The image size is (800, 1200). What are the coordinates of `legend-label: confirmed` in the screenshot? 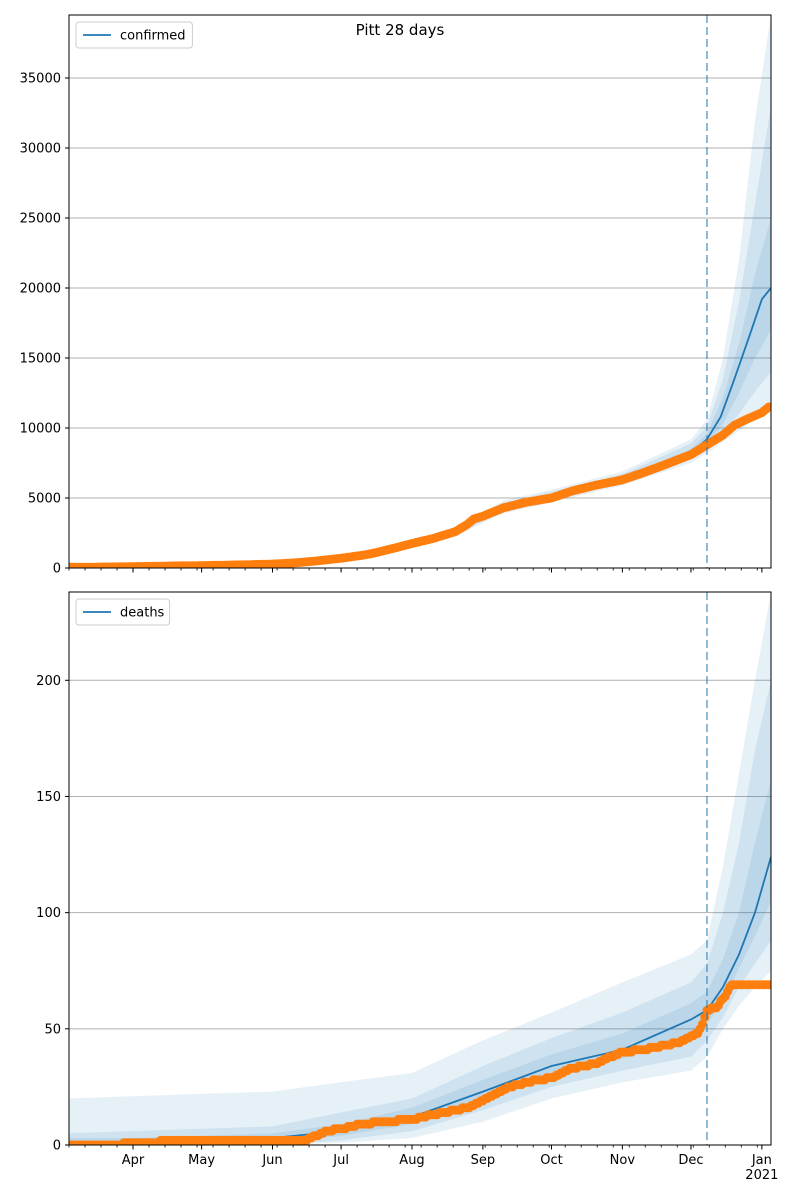 It's located at (153, 36).